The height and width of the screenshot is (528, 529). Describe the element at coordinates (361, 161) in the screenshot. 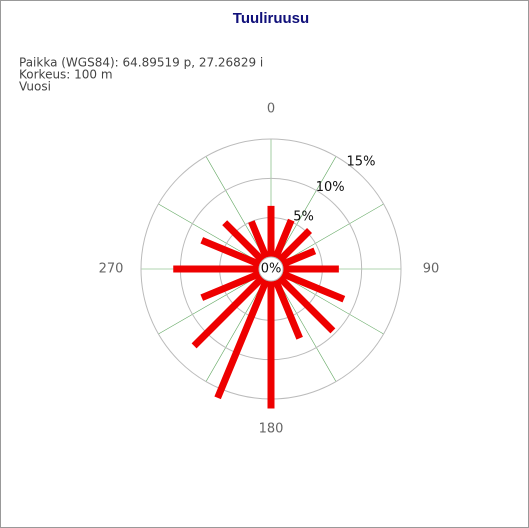

I see `y-tick-label: 15%` at that location.